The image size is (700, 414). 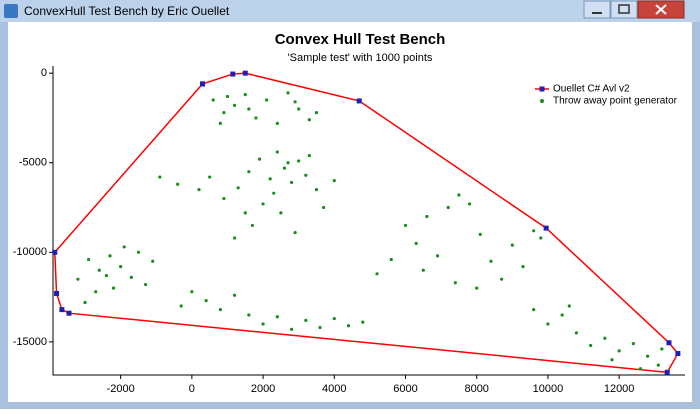 I want to click on y-tick-label: 0, so click(x=44, y=73).